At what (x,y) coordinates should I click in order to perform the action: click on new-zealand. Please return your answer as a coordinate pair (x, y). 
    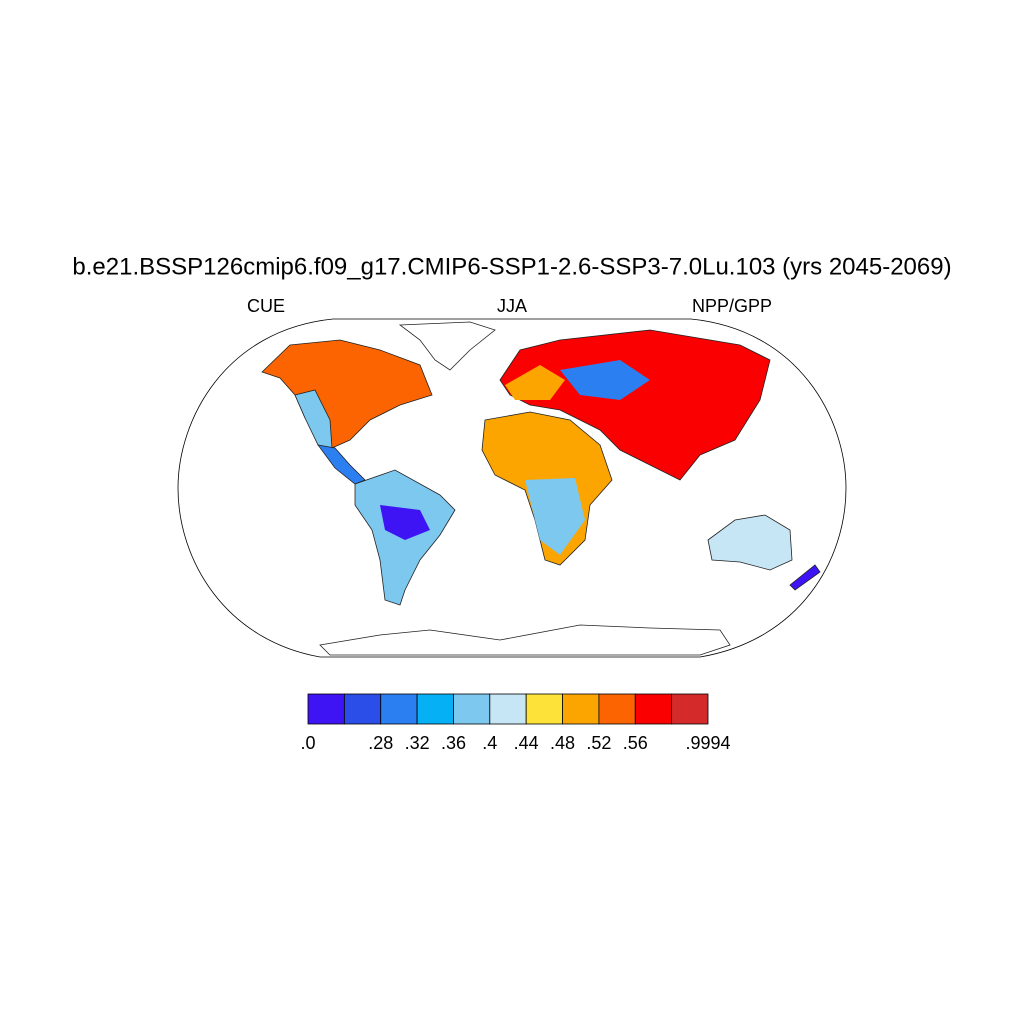
    Looking at the image, I should click on (805, 577).